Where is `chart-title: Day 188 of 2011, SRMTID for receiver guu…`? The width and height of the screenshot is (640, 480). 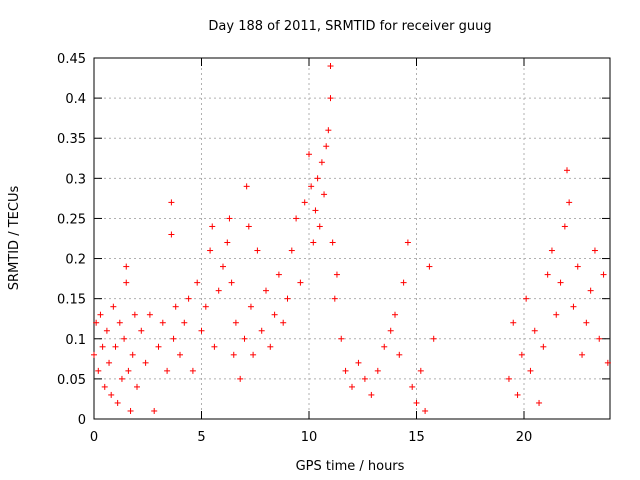
chart-title: Day 188 of 2011, SRMTID for receiver guu… is located at coordinates (349, 26).